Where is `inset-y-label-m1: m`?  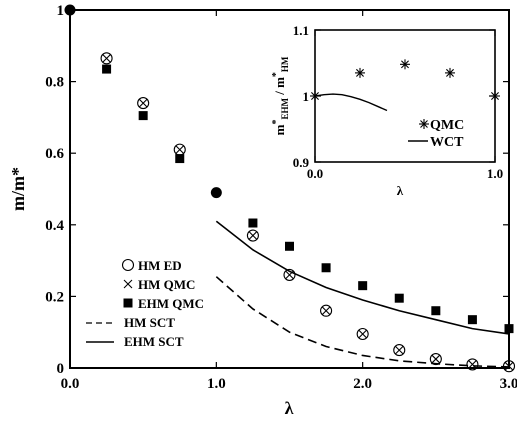
inset-y-label-m1: m is located at coordinates (279, 129).